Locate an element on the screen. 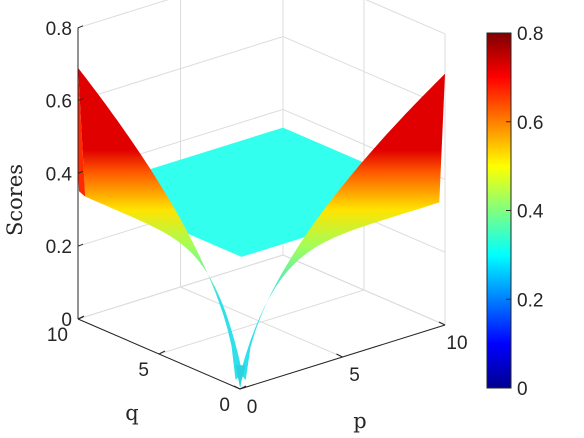  x-tick-label: 10 is located at coordinates (456, 343).